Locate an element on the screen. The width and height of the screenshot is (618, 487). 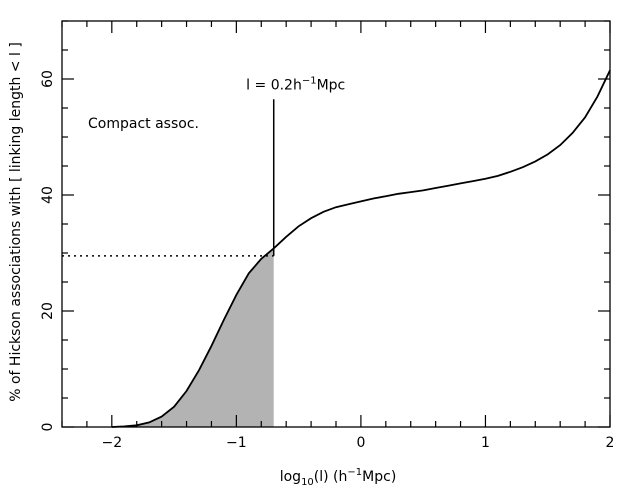
x-tick-label: −1 is located at coordinates (236, 443).